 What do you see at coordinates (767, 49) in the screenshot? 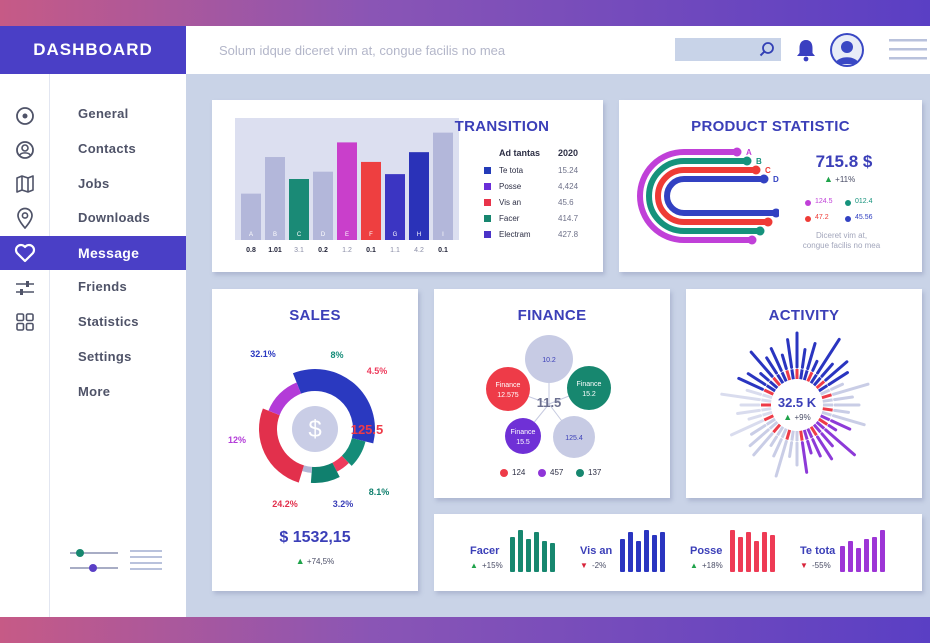
I see `search-icon` at bounding box center [767, 49].